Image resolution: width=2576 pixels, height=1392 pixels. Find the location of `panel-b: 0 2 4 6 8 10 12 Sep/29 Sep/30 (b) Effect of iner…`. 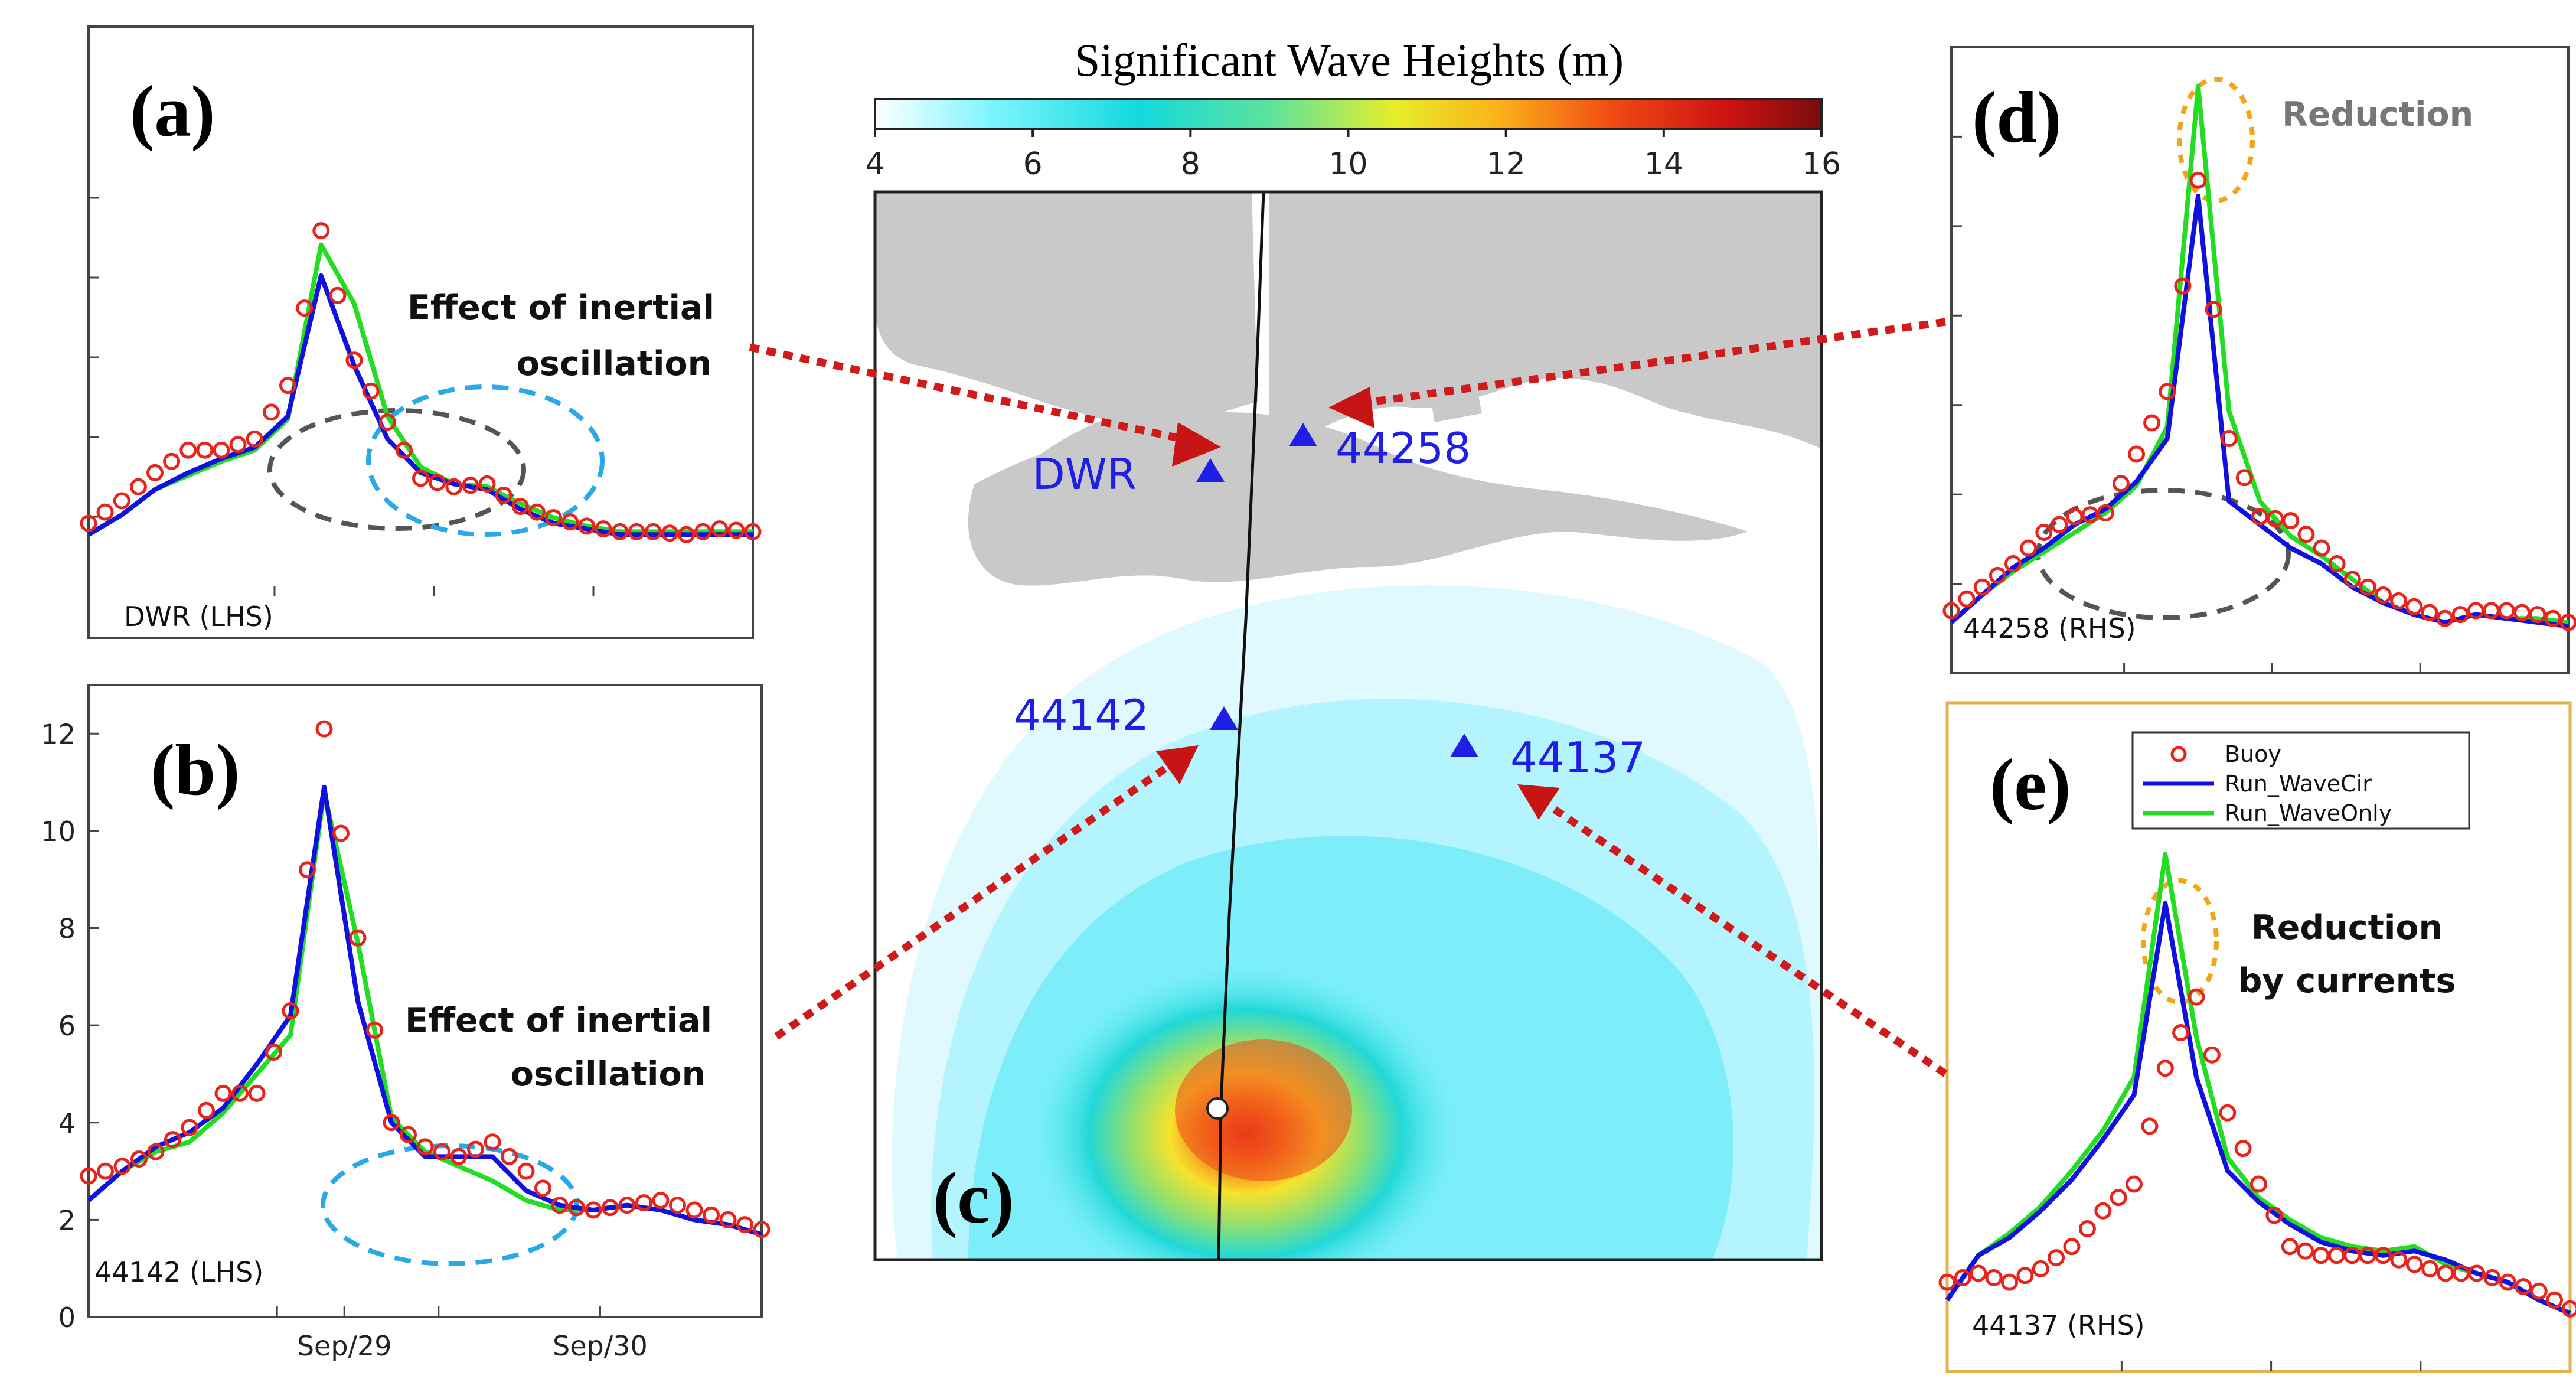

panel-b: 0 2 4 6 8 10 12 Sep/29 Sep/30 (b) Effect of iner… is located at coordinates (405, 1023).